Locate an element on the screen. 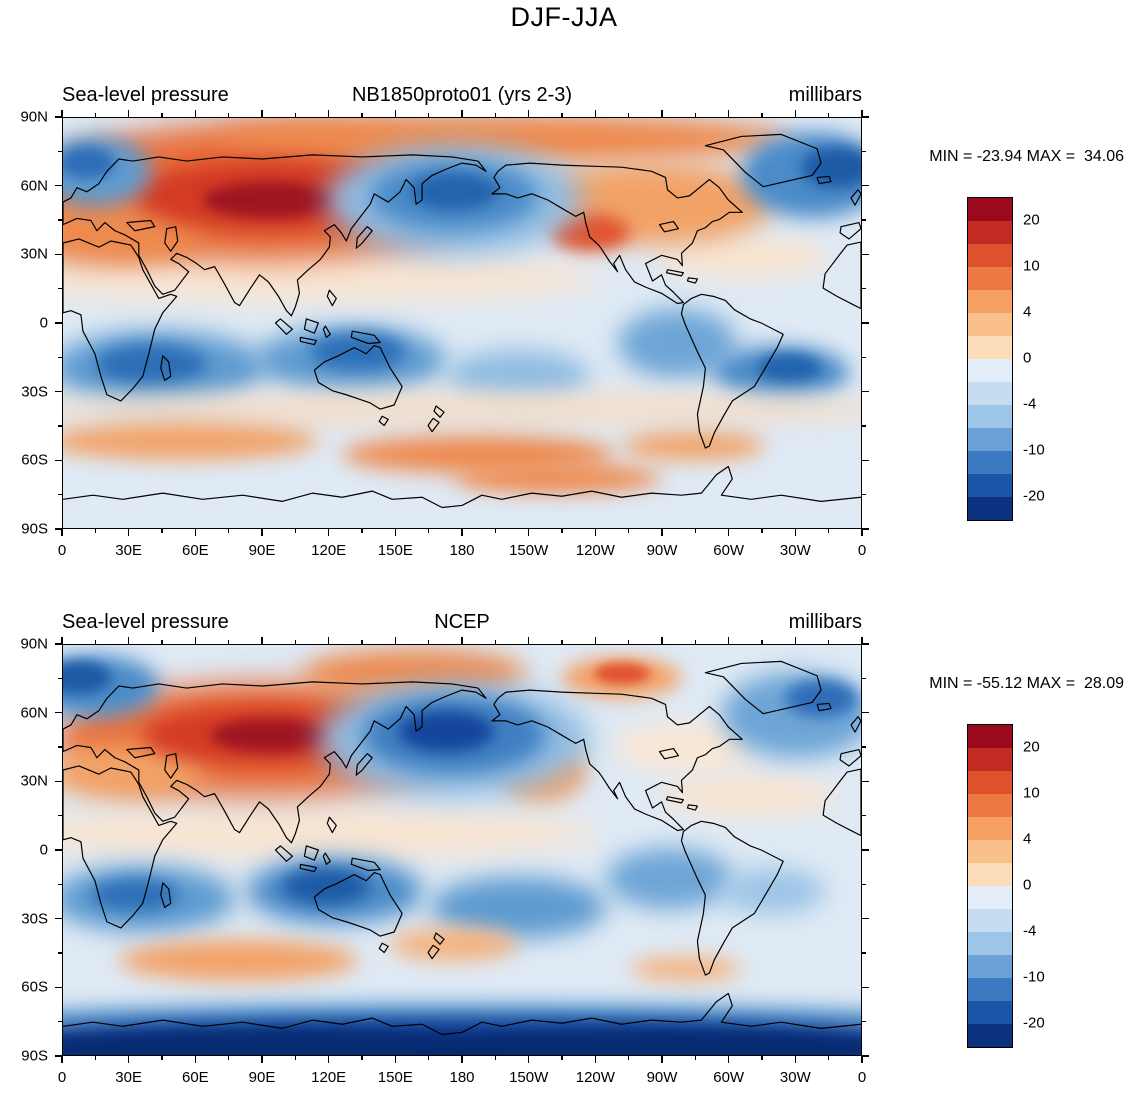 The width and height of the screenshot is (1128, 1097). coastline-inland-seas is located at coordinates (403, 236).